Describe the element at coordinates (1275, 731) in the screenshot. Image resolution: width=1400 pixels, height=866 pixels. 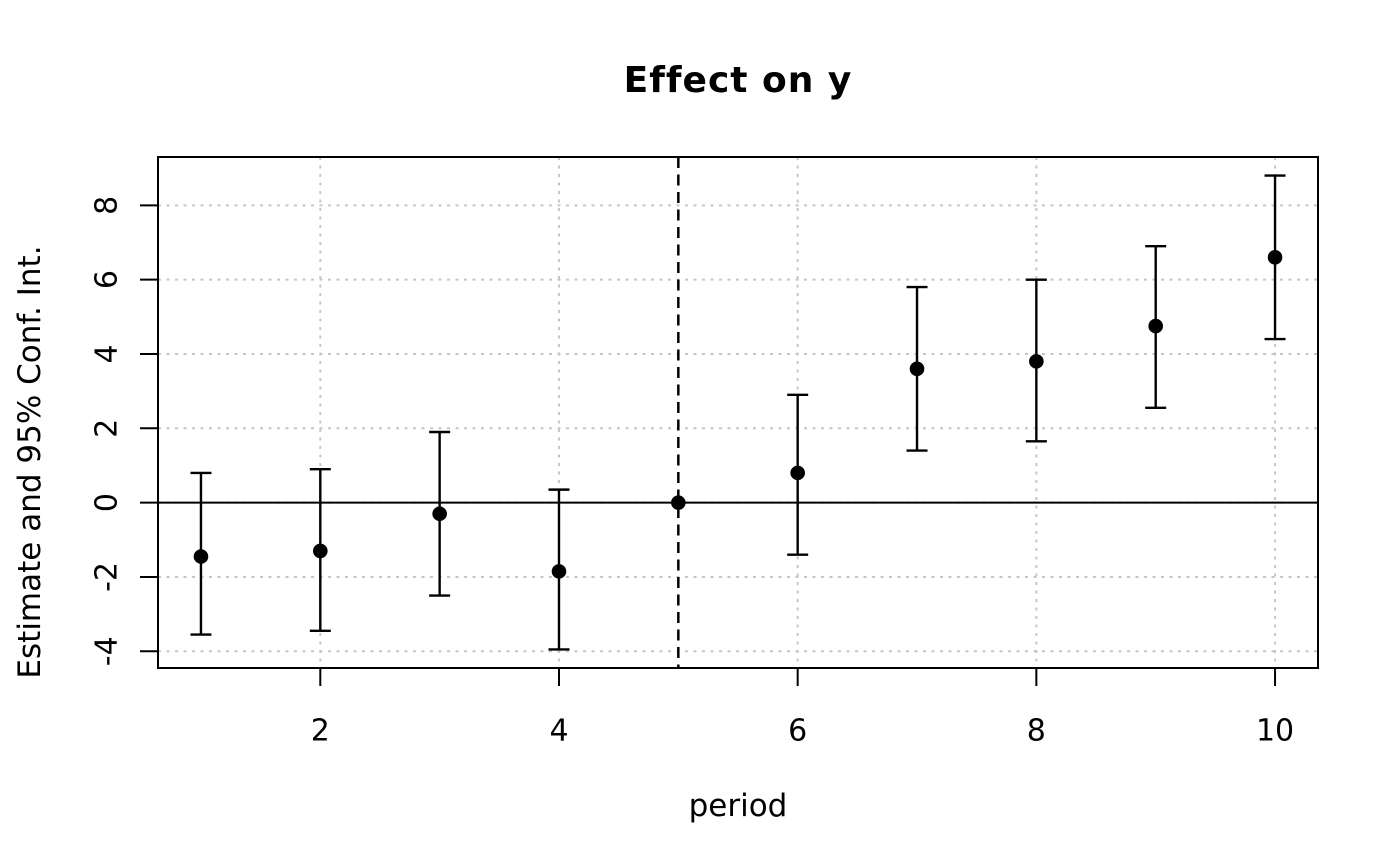
I see `x-tick-label: 10` at that location.